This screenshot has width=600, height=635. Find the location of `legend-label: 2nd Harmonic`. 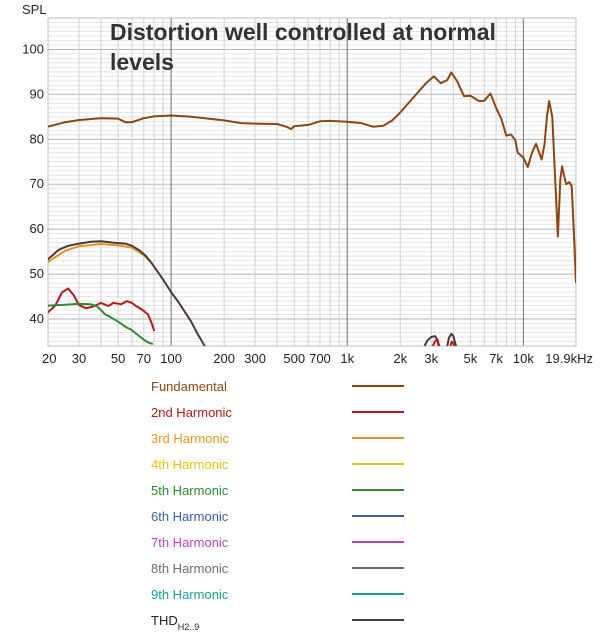

legend-label: 2nd Harmonic is located at coordinates (191, 412).